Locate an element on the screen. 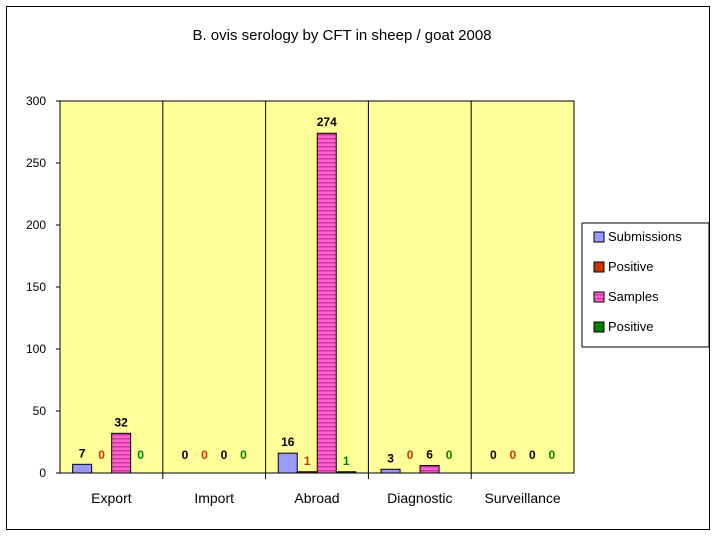  data-label: 3 is located at coordinates (390, 458).